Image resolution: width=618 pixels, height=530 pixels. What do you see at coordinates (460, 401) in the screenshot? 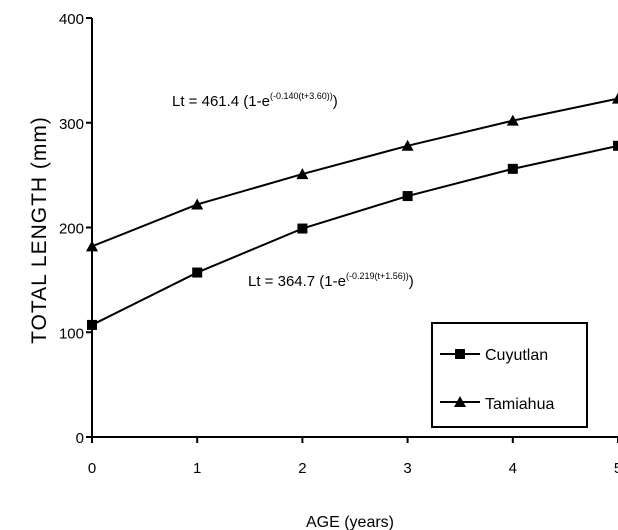
I see `legend-marker-tamiahua` at bounding box center [460, 401].